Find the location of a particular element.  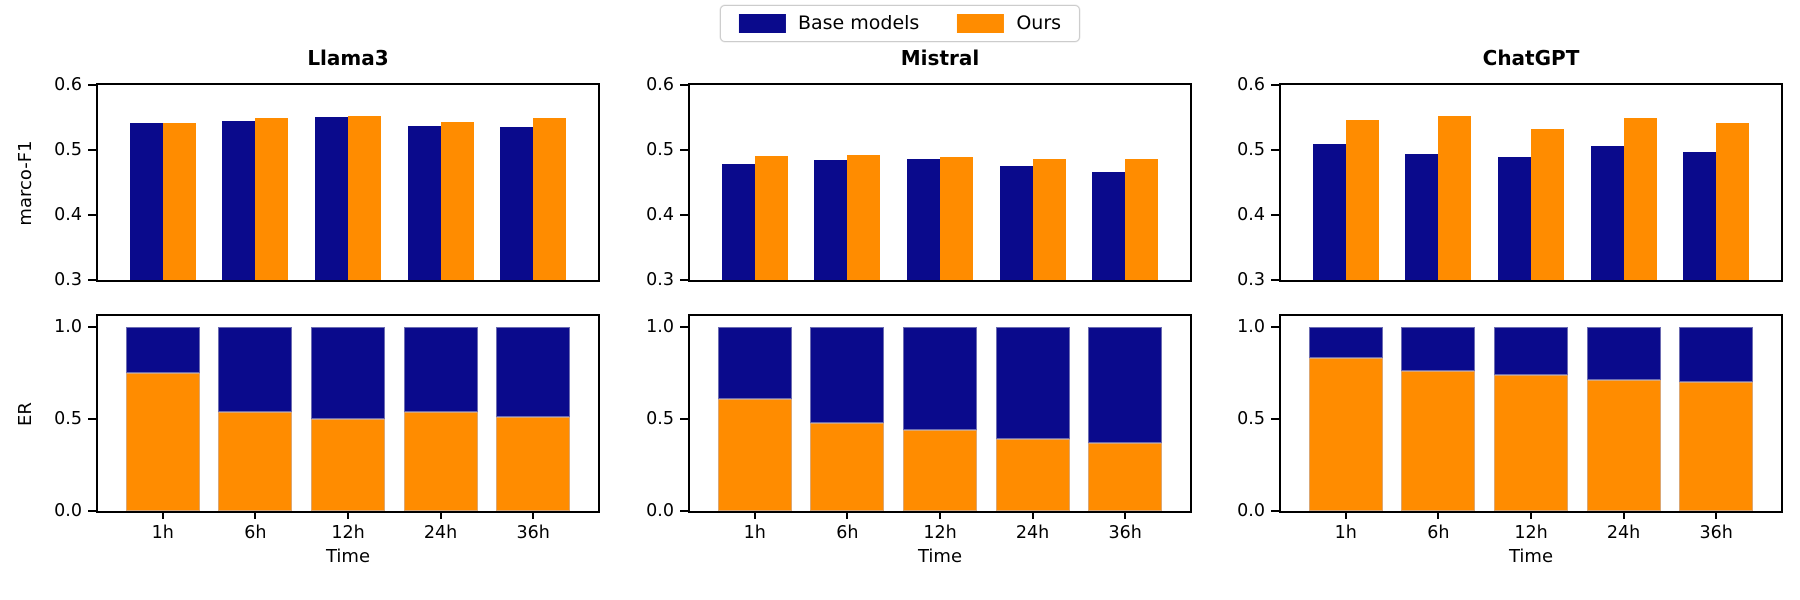

legend-label-base-models: Base models is located at coordinates (858, 23).